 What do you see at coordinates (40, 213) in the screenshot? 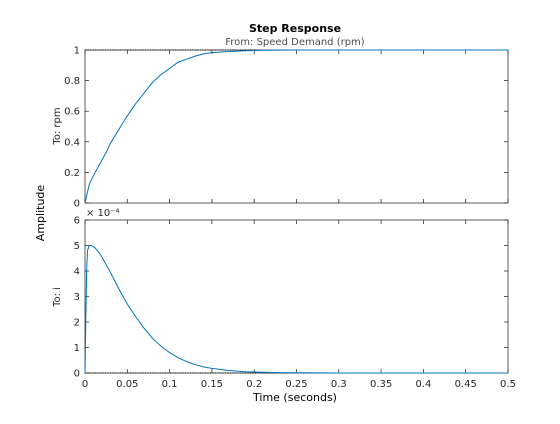
I see `y-axis-label: Amplitude` at bounding box center [40, 213].